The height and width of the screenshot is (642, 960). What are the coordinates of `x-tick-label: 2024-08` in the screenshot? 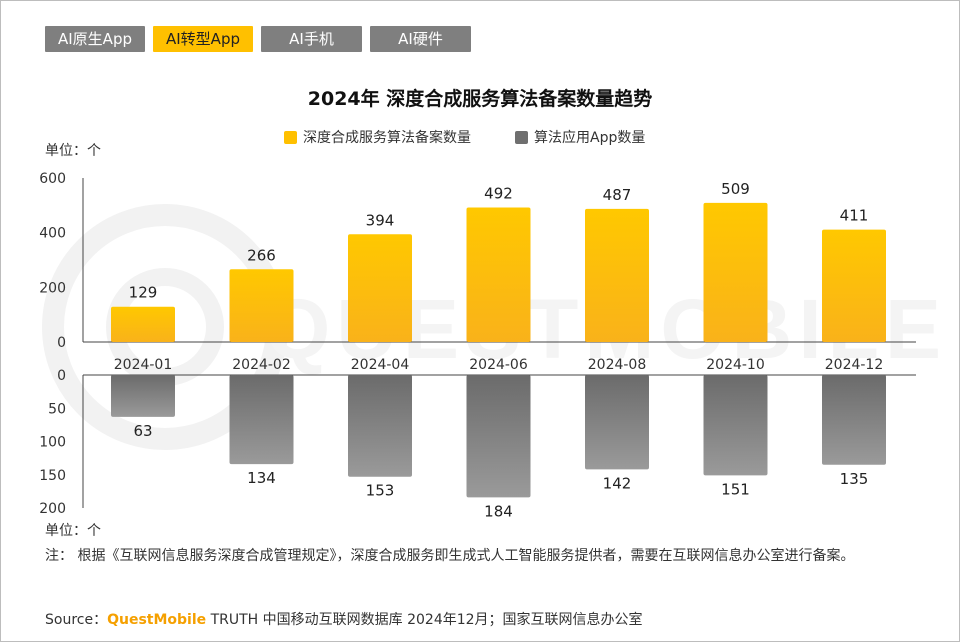 It's located at (617, 365).